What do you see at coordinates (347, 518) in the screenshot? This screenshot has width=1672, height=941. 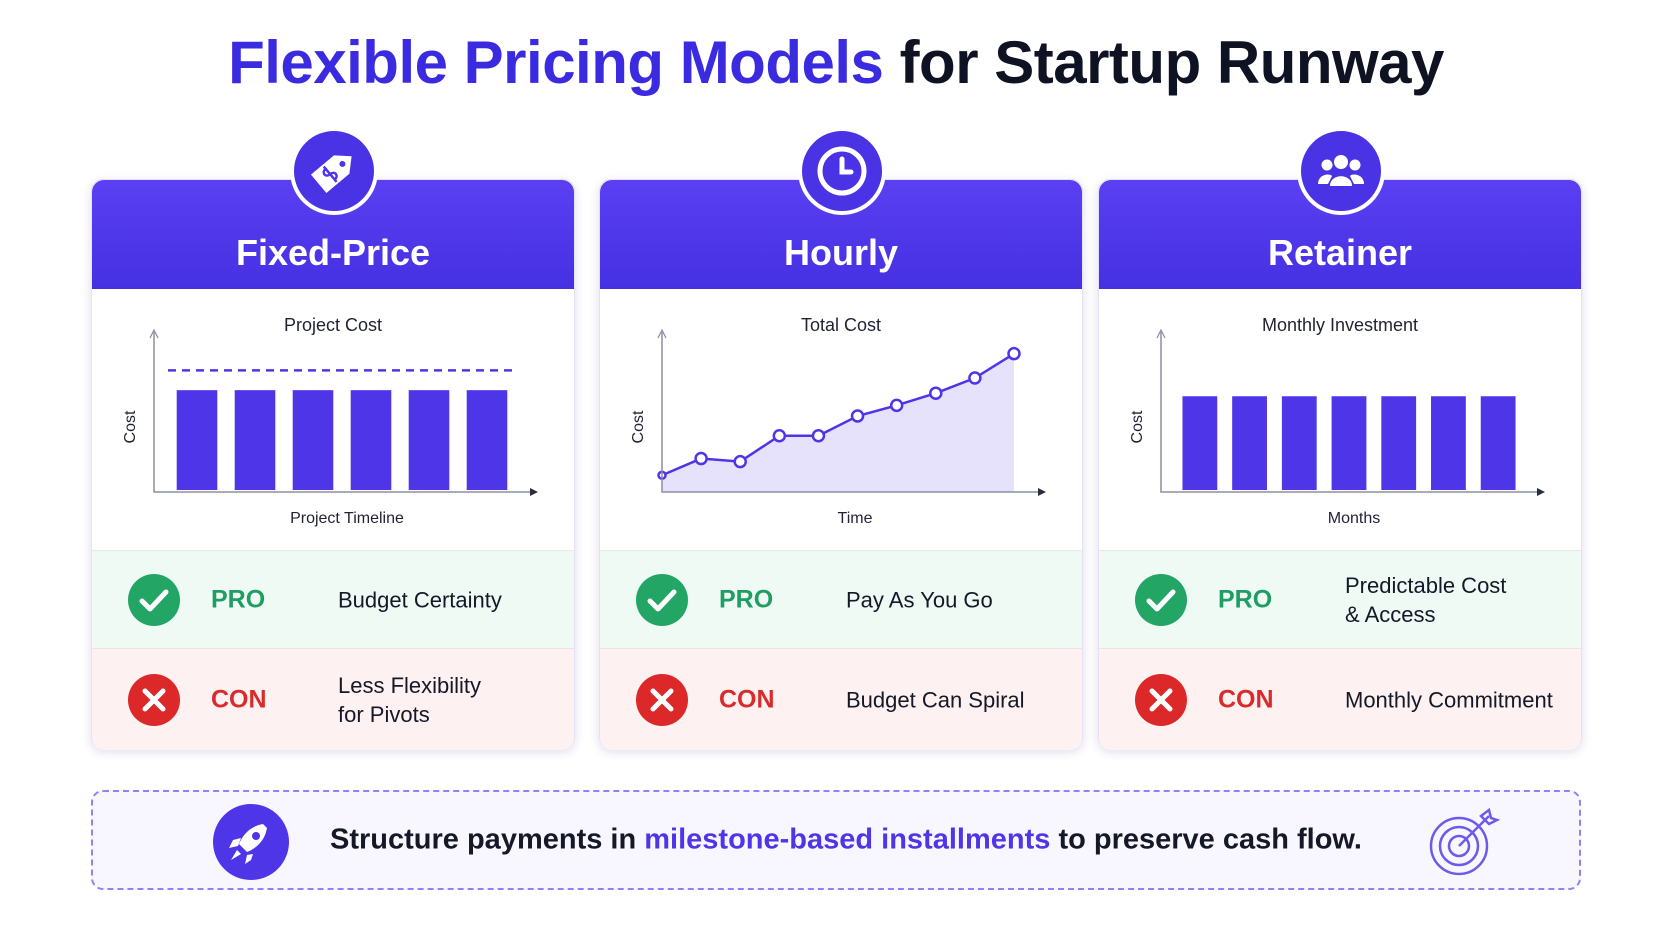 I see `x-axis-label: Project Timeline` at bounding box center [347, 518].